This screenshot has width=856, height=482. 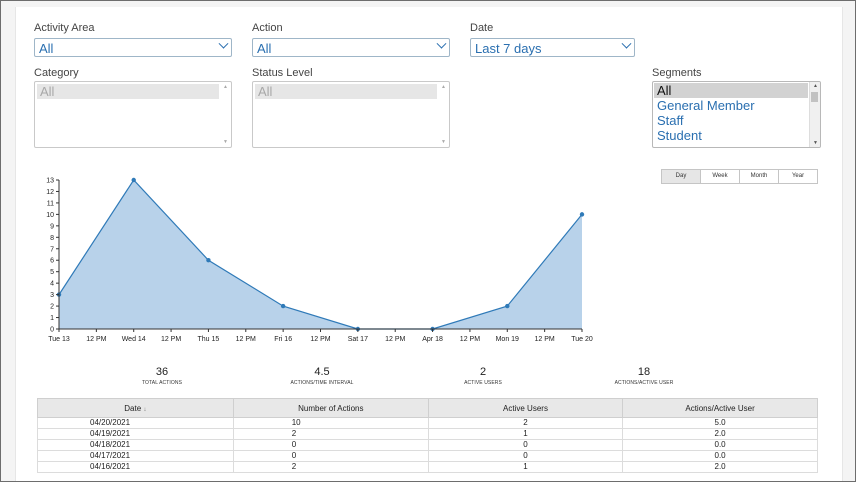 I want to click on cell-date: 04/19/2021, so click(x=135, y=434).